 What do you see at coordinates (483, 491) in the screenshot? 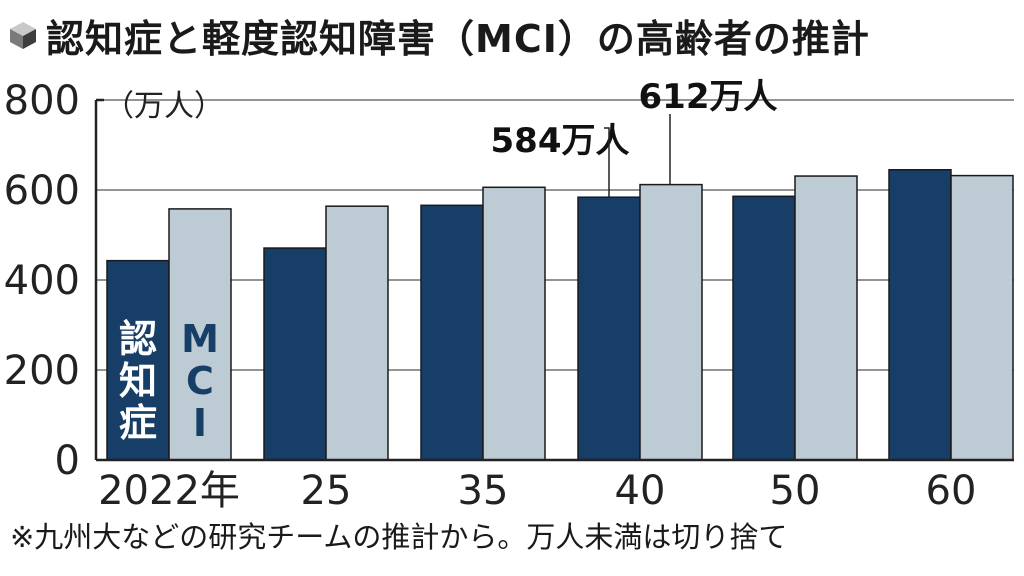
I see `x-tick-label: 35` at bounding box center [483, 491].